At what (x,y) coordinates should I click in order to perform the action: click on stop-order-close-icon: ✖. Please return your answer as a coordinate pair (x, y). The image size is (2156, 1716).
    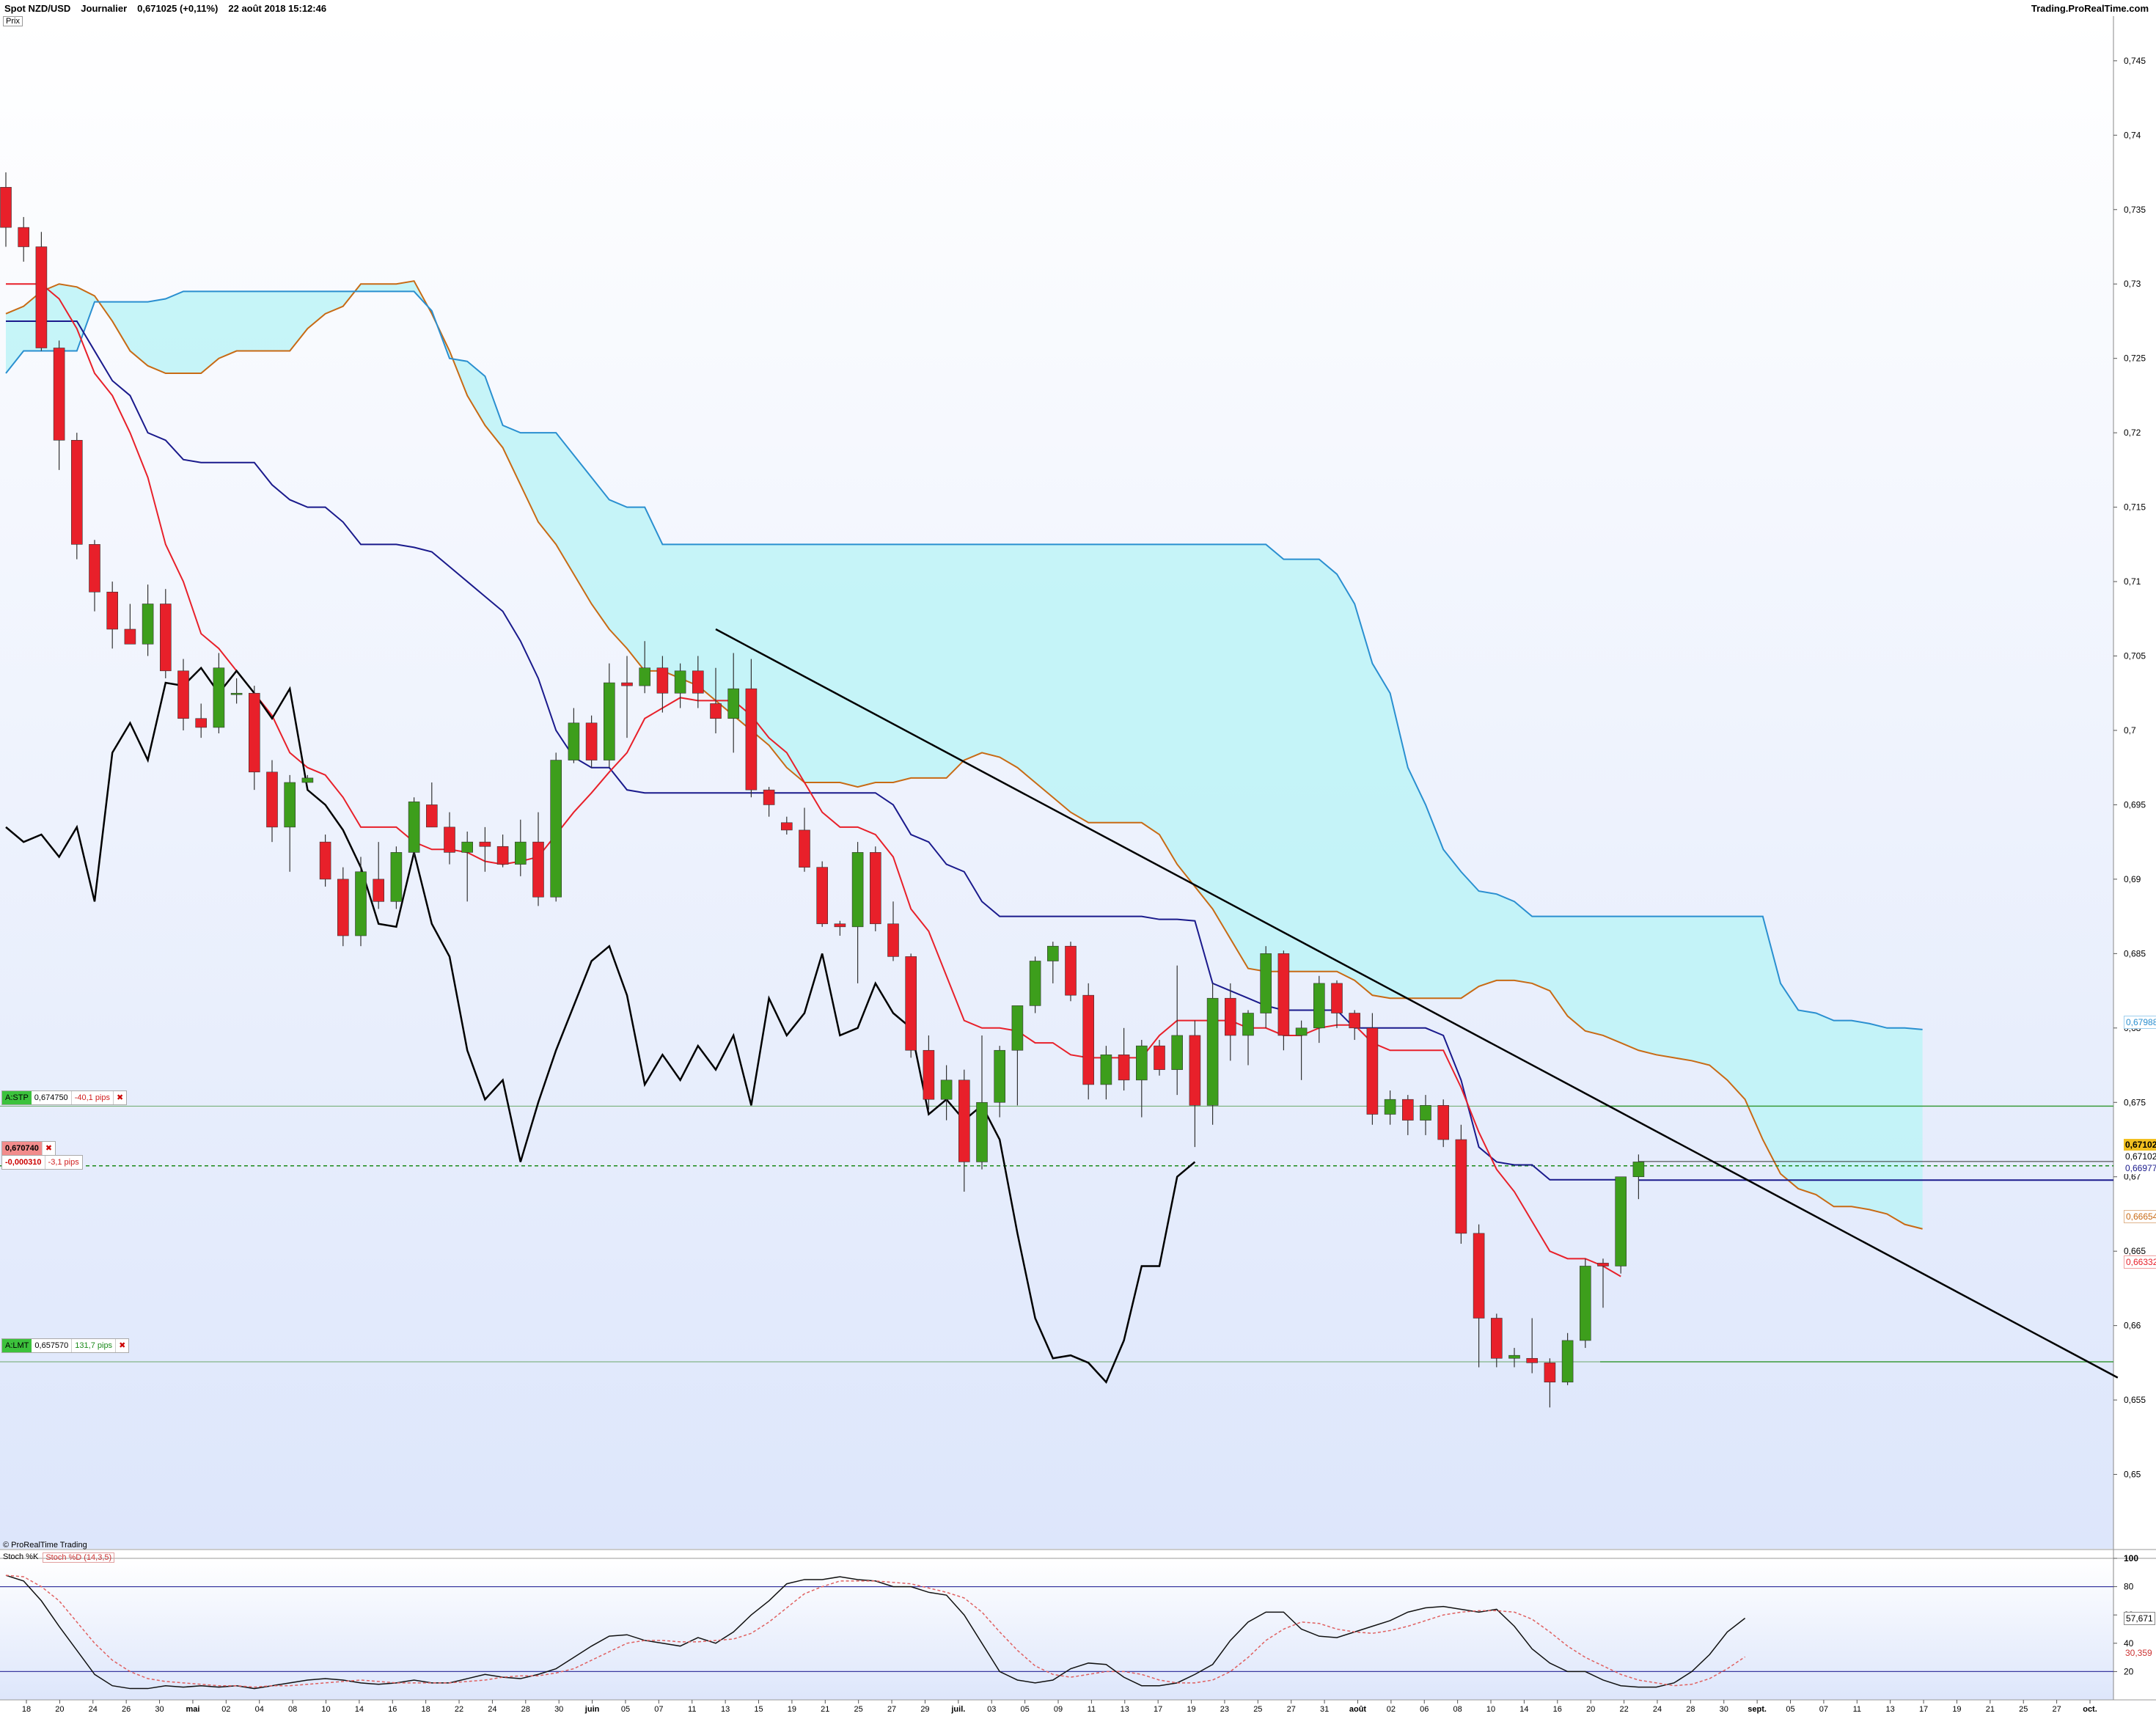
    Looking at the image, I should click on (119, 1097).